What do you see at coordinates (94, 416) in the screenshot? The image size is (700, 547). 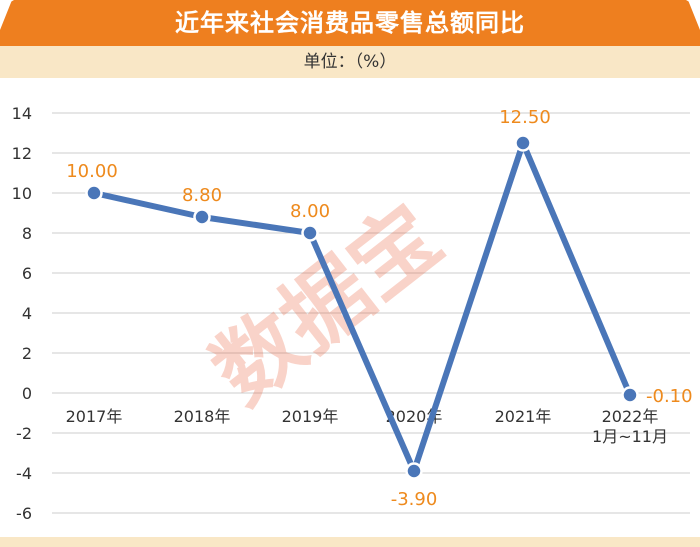 I see `x-tick-label: 2017年` at bounding box center [94, 416].